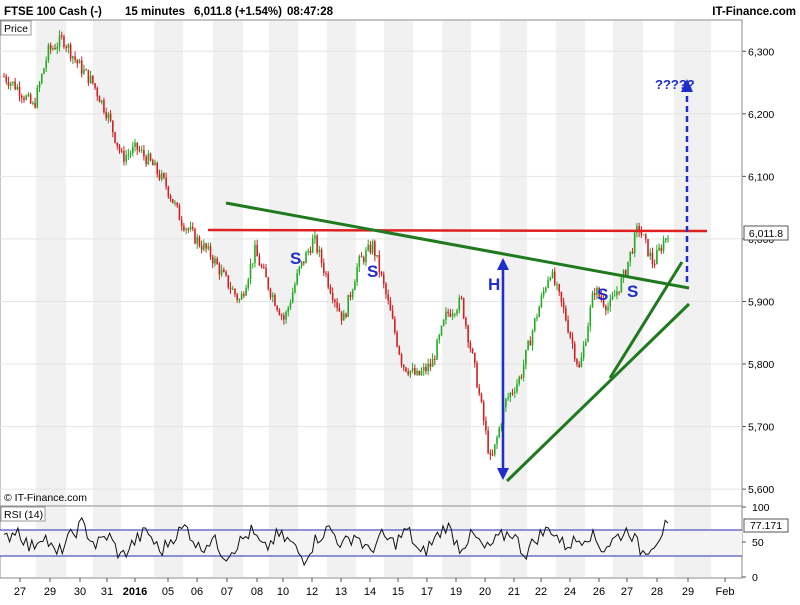 This screenshot has width=800, height=605. Describe the element at coordinates (107, 592) in the screenshot. I see `time-tick-label: 31` at that location.